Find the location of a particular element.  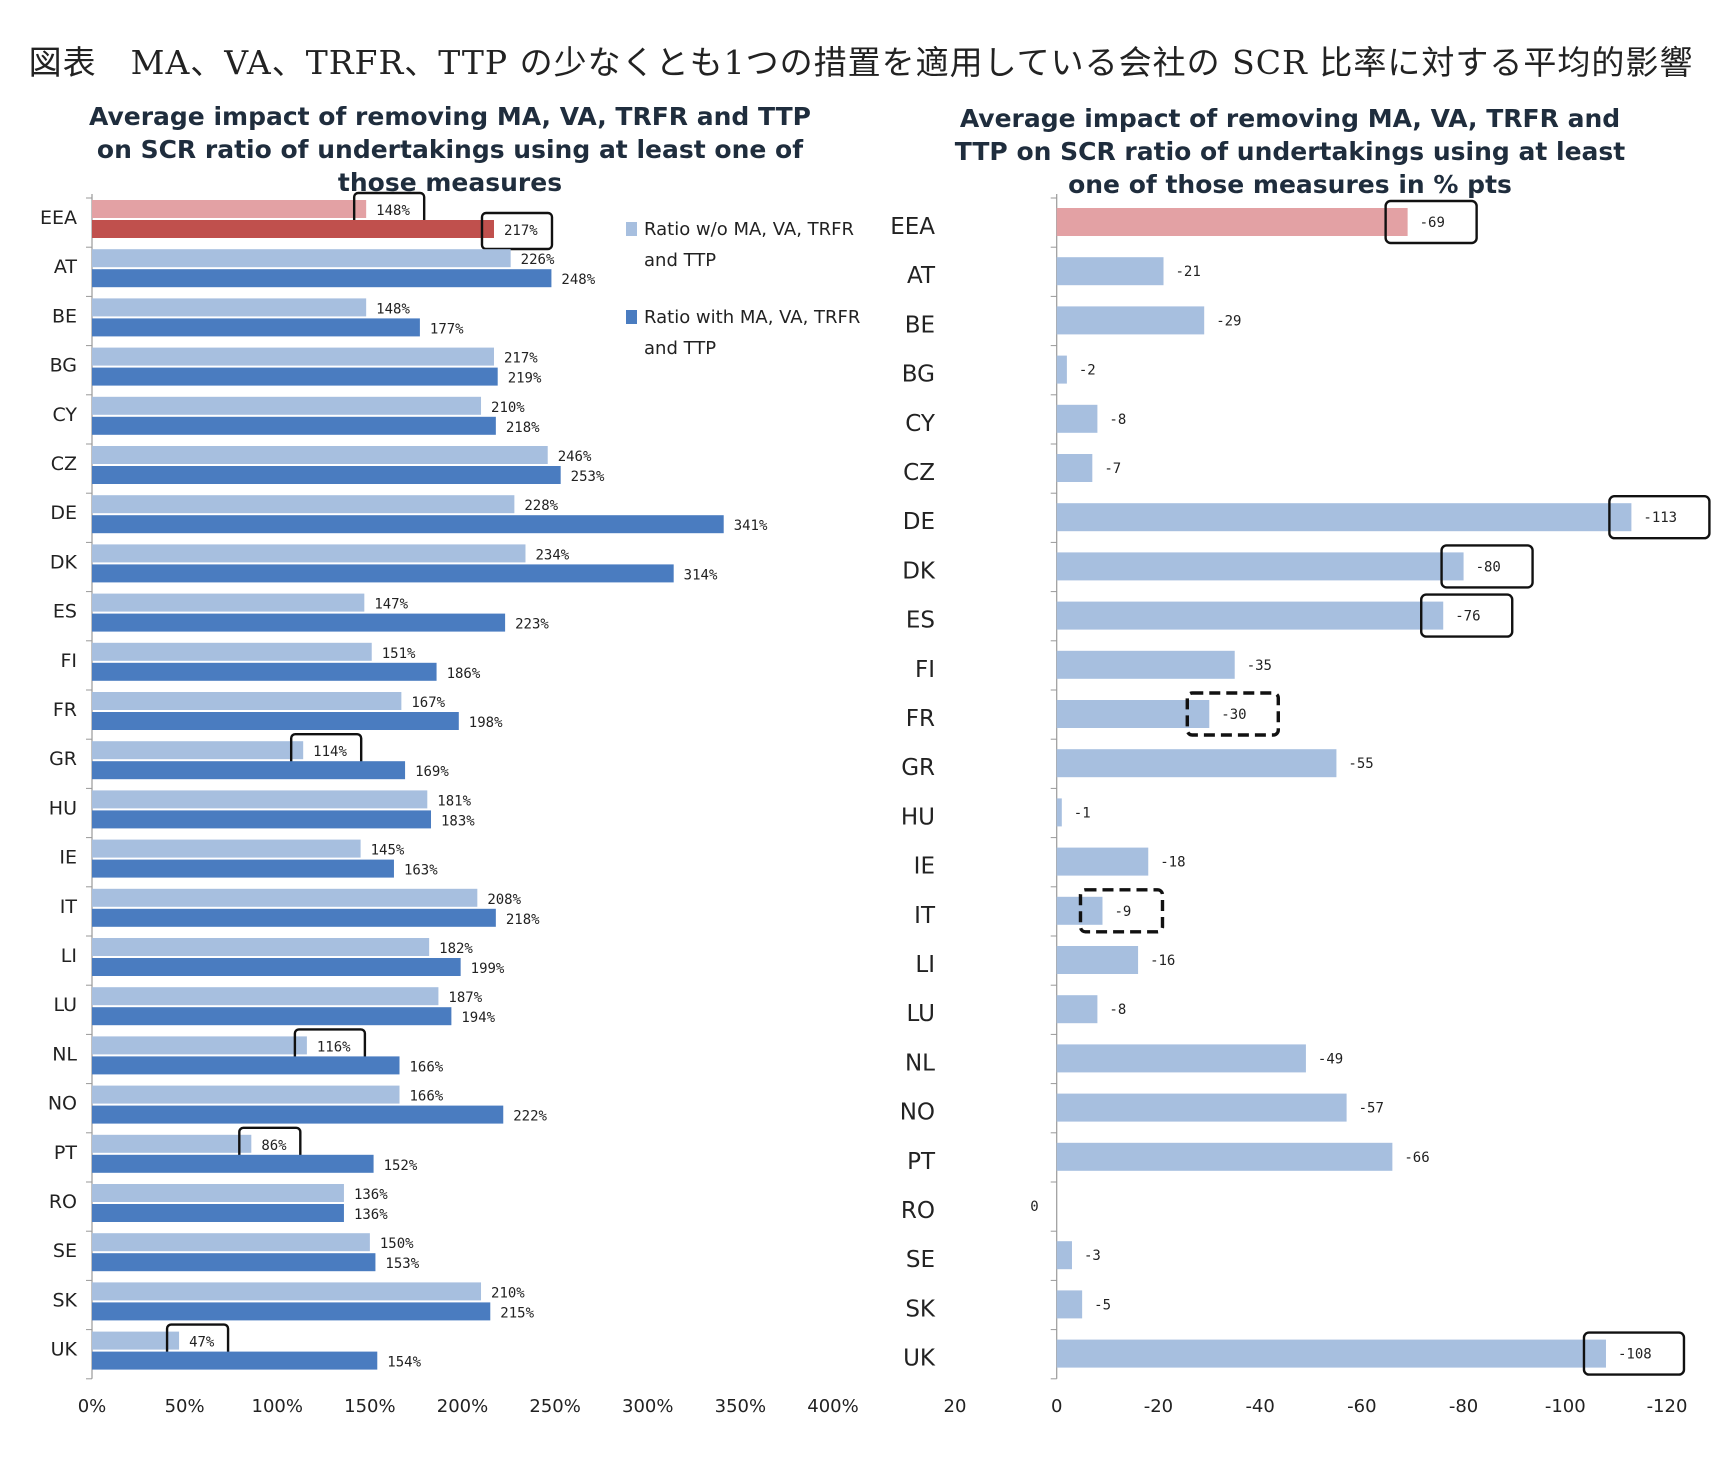

left-data-label: 208% is located at coordinates (504, 900).